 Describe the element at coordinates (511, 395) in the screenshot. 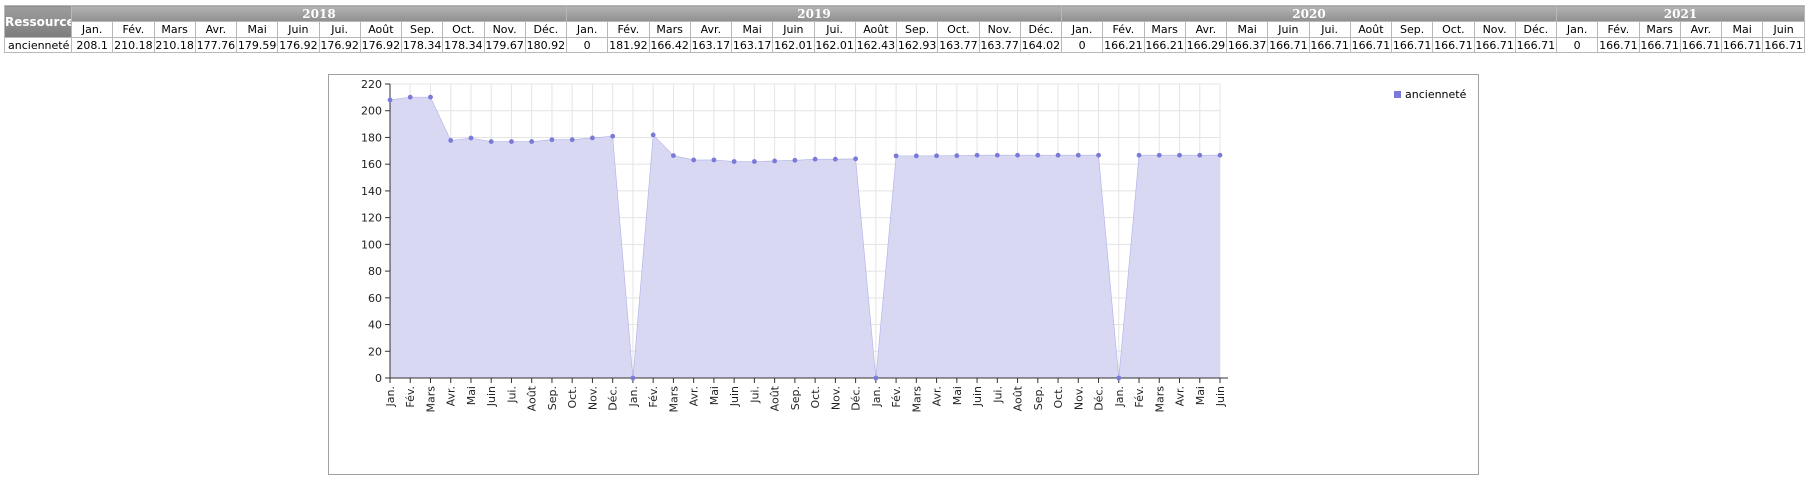

I see `x-tick-label: Jui.` at that location.